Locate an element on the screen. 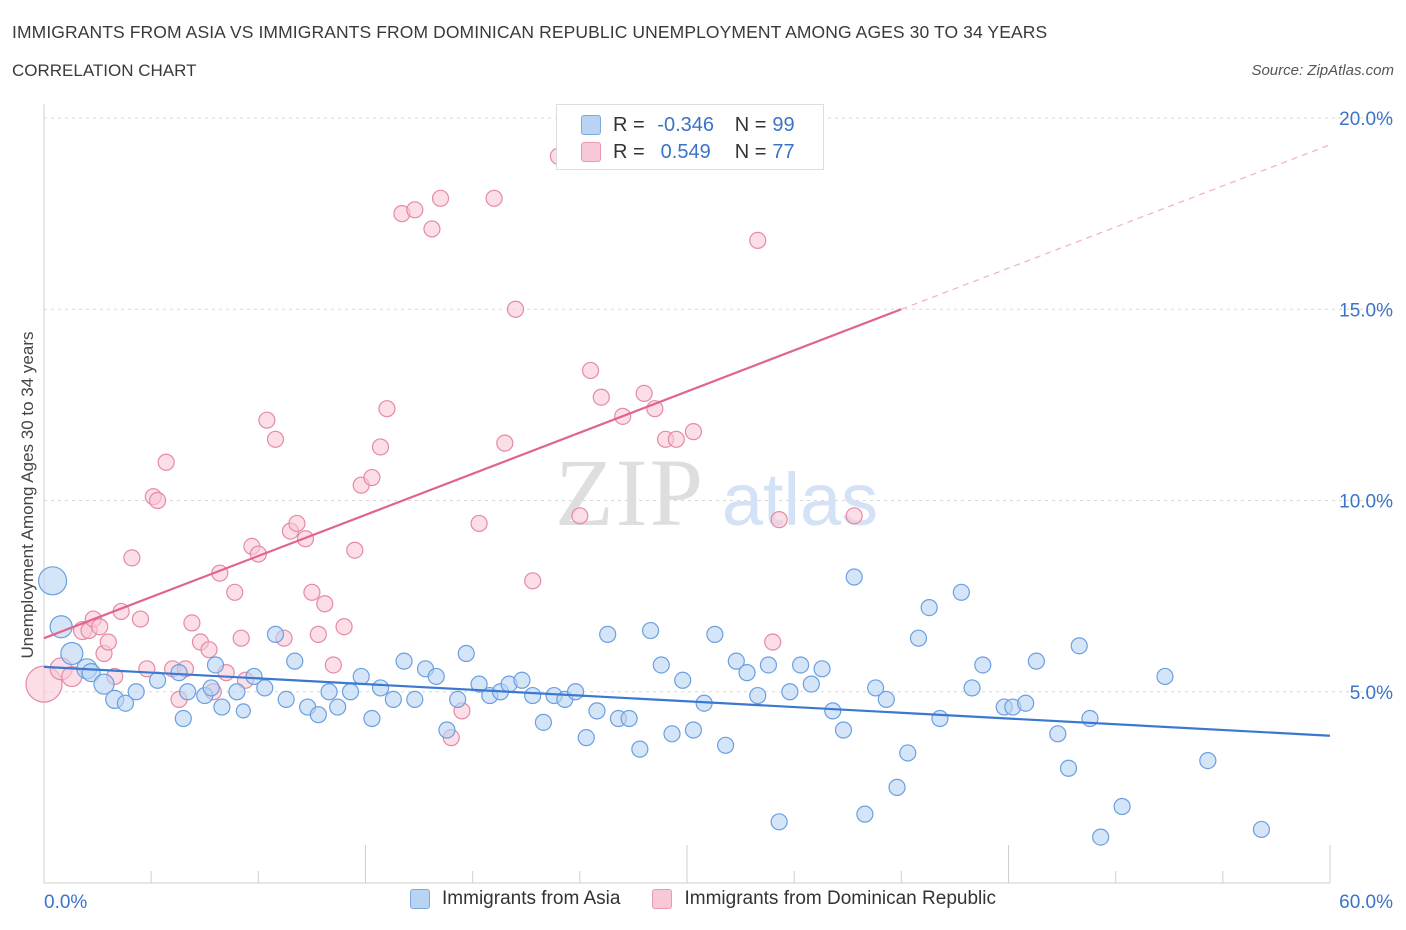 This screenshot has height=930, width=1406. legend-item-dominican: Immigrants from Dominican Republic is located at coordinates (824, 899).